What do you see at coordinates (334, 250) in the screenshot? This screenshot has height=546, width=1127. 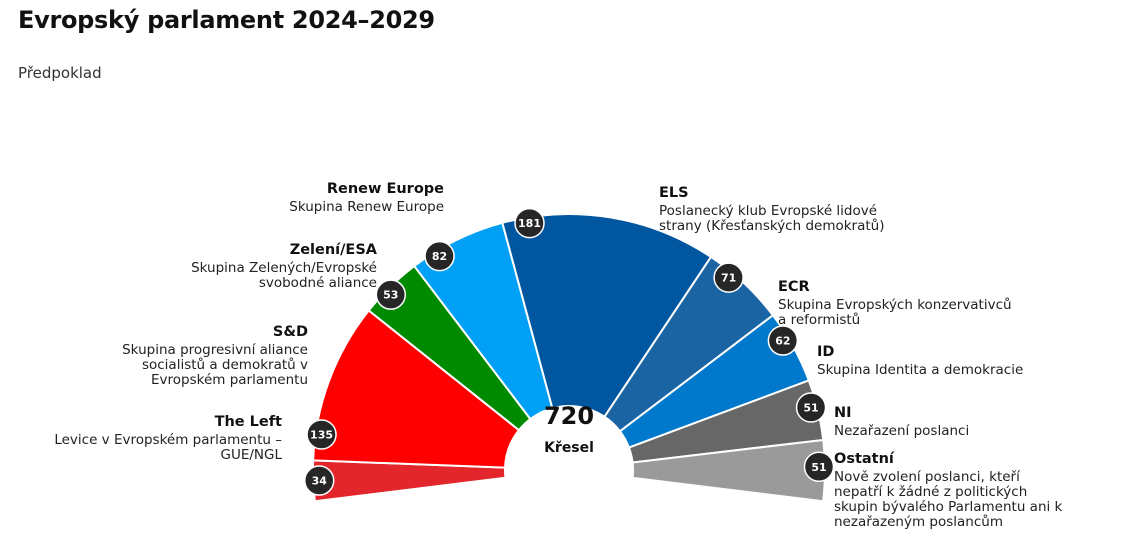 I see `group-name: Zelení/ESA` at bounding box center [334, 250].